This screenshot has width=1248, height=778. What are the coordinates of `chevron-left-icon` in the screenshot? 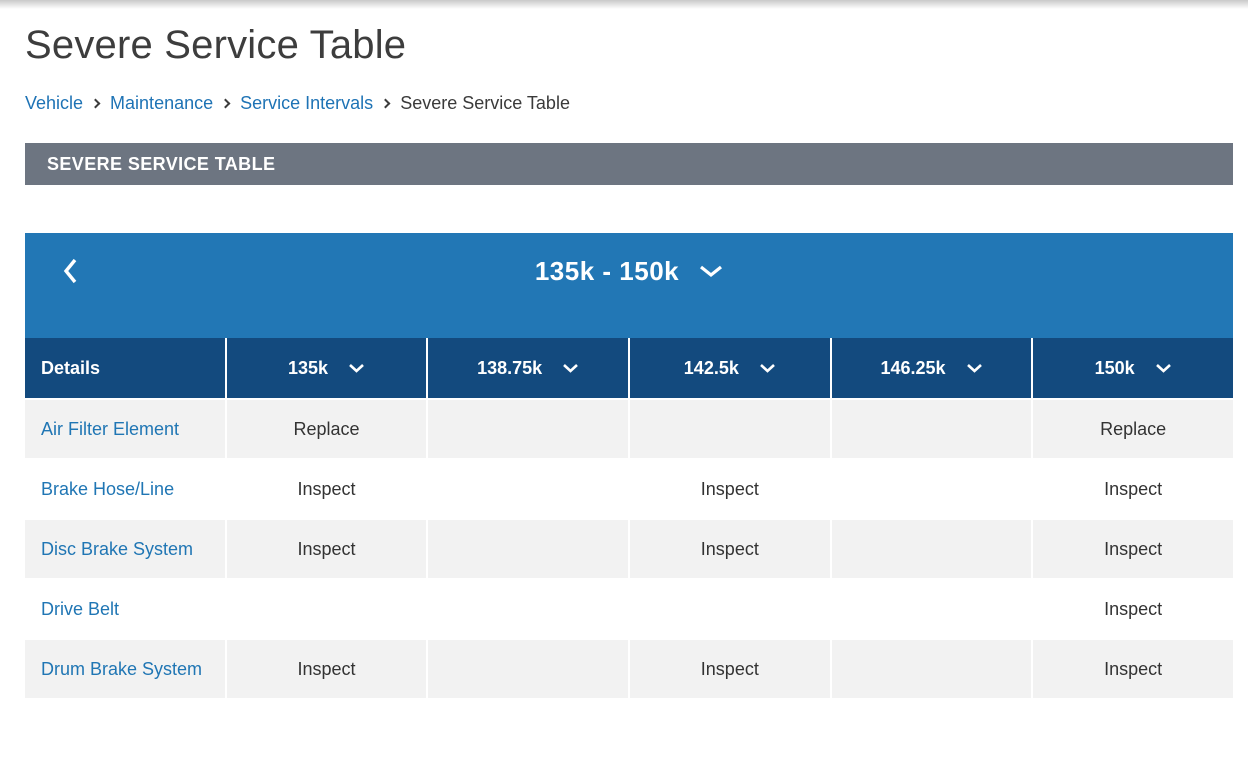 It's located at (70, 271).